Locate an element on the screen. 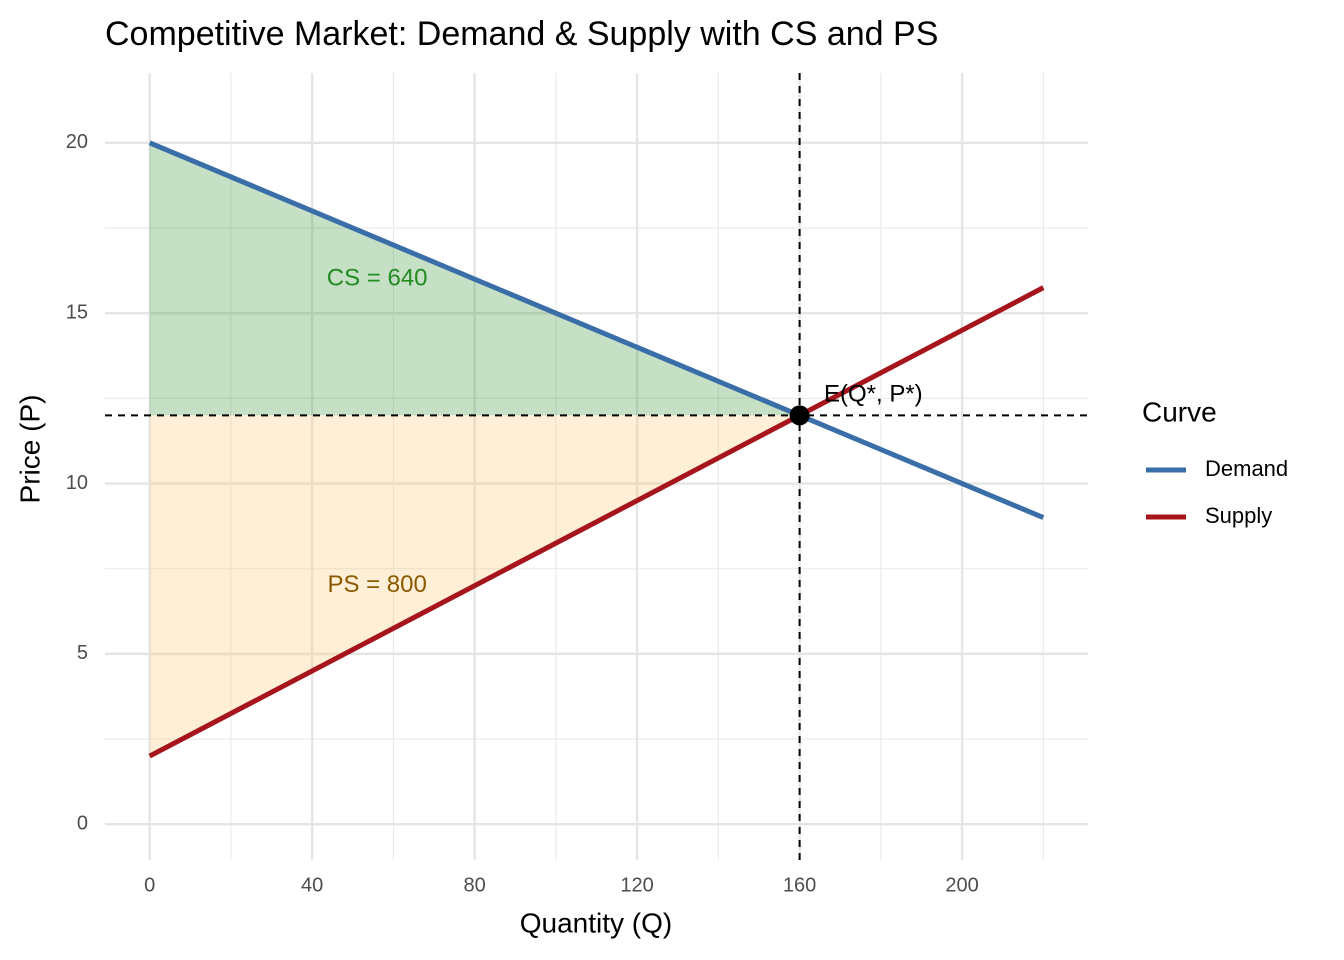  equilibrium-point is located at coordinates (799, 415).